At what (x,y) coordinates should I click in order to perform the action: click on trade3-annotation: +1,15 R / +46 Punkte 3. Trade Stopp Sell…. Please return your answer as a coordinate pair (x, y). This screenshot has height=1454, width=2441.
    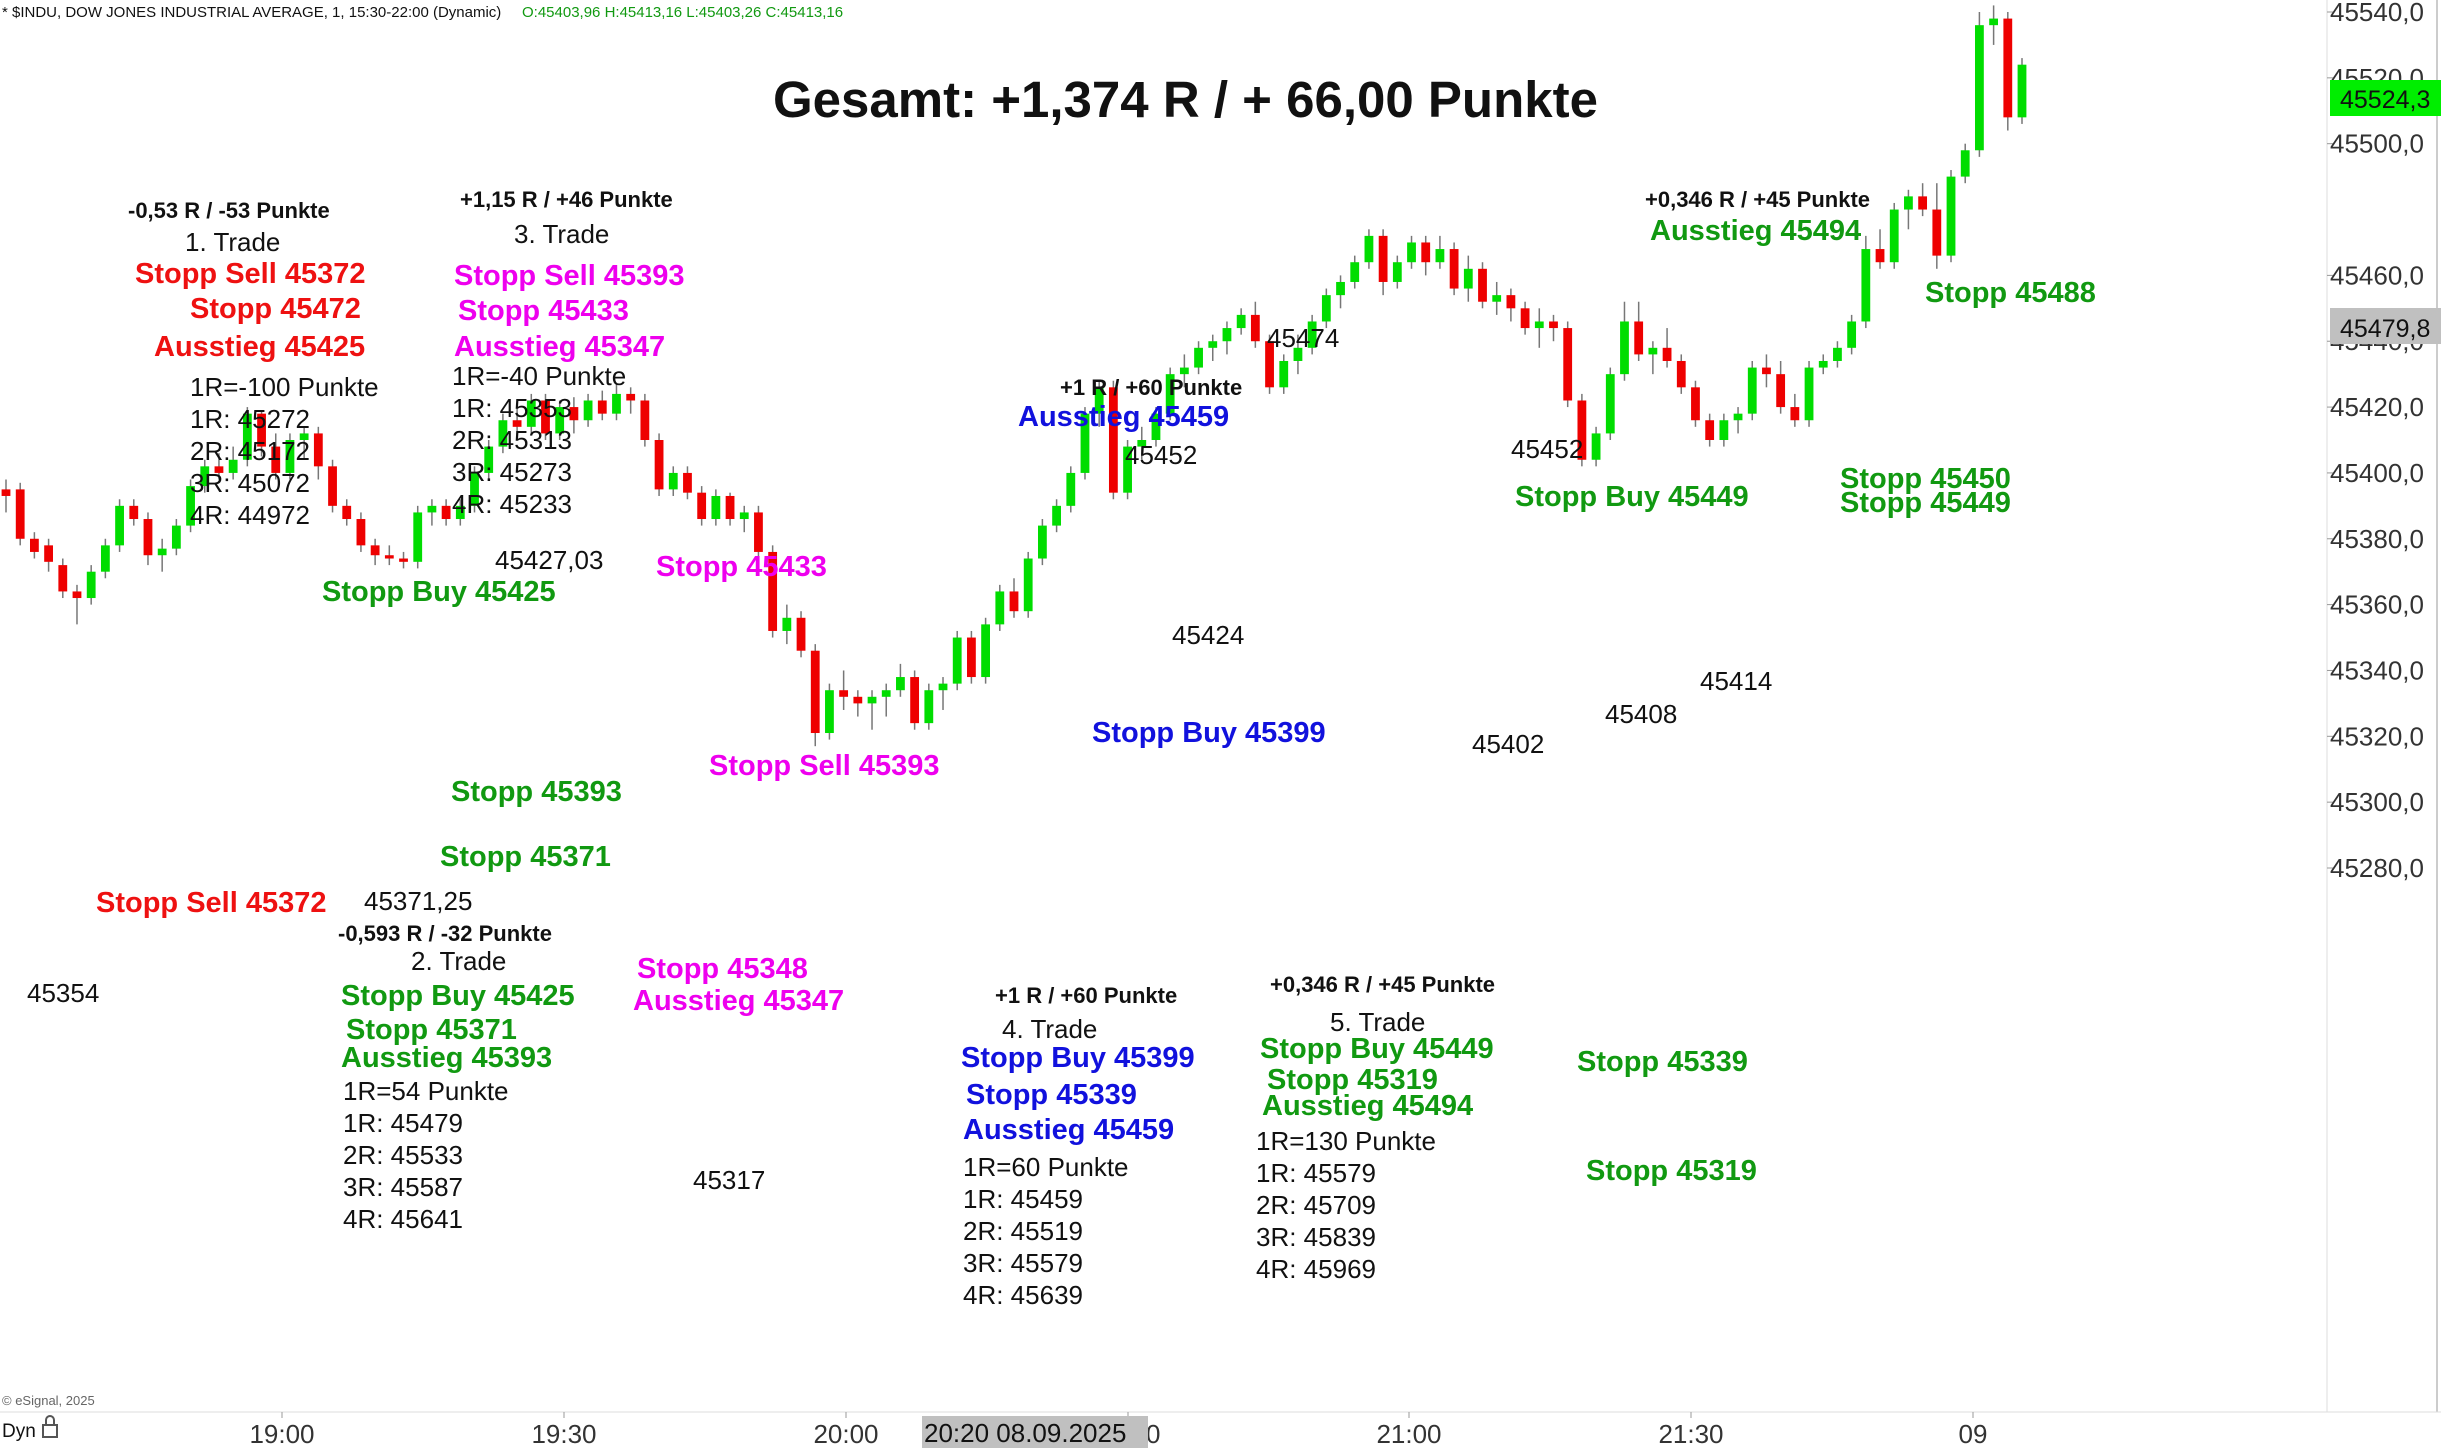
    Looking at the image, I should click on (568, 353).